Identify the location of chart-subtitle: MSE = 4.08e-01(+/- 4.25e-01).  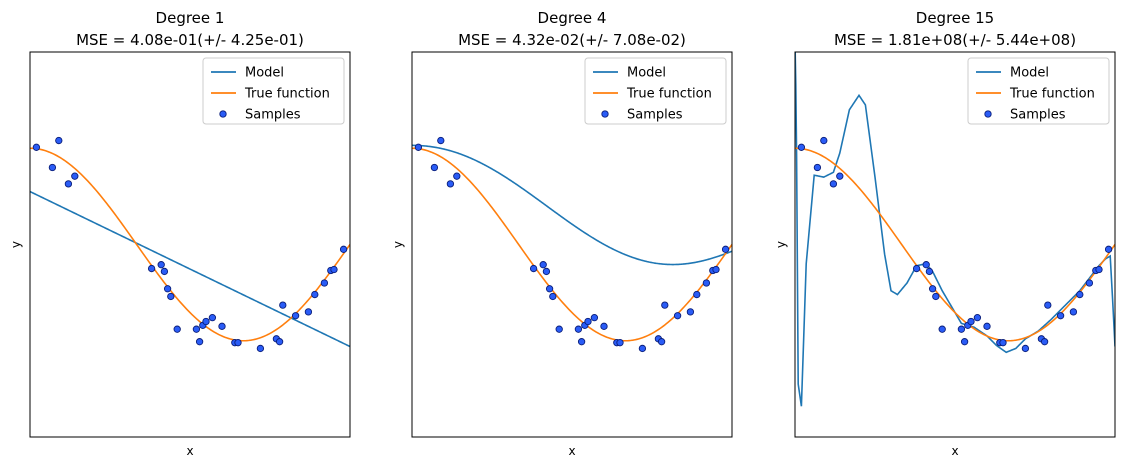
(190, 40).